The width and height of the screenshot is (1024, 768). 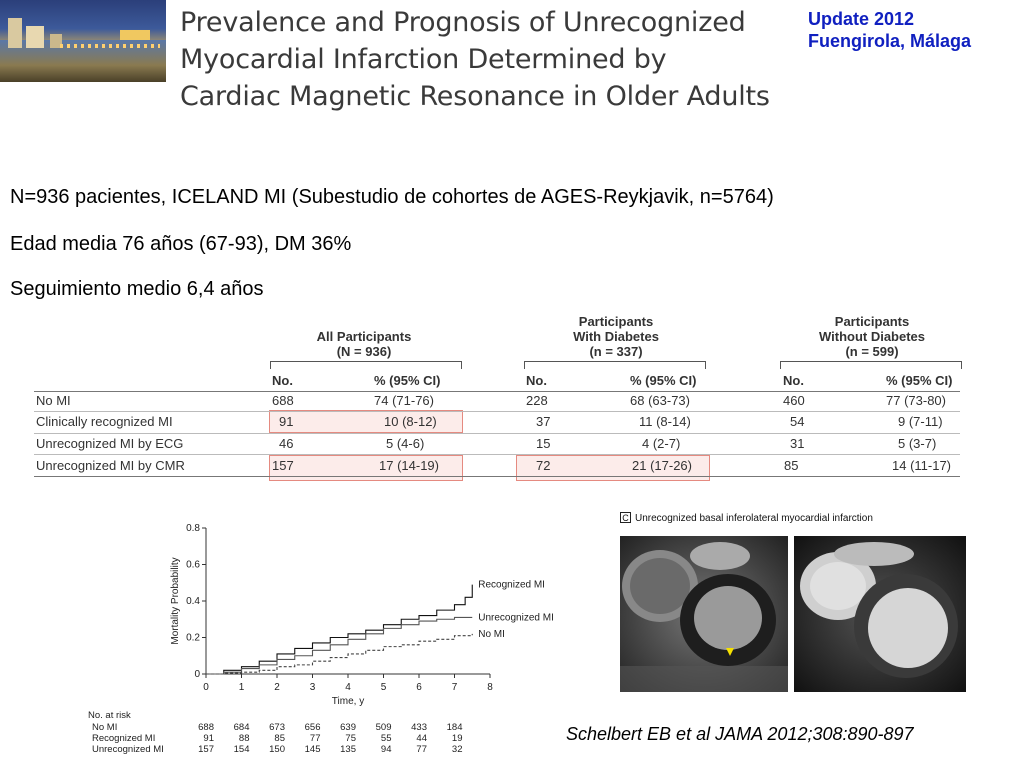 I want to click on table-header-rule, so click(x=497, y=391).